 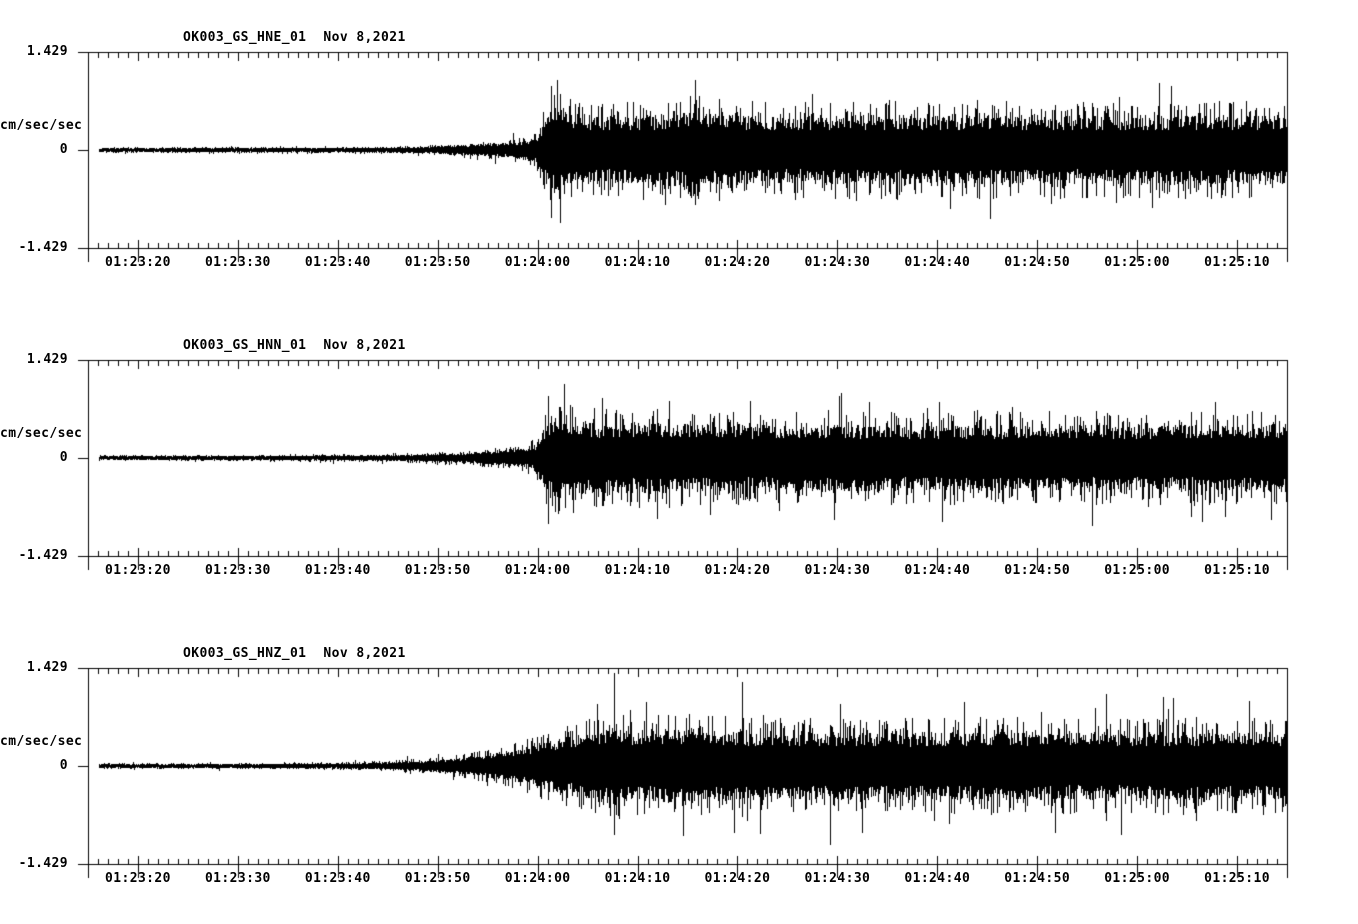 I want to click on trace-station-label: OK003_GS_HNZ_01, so click(x=245, y=653).